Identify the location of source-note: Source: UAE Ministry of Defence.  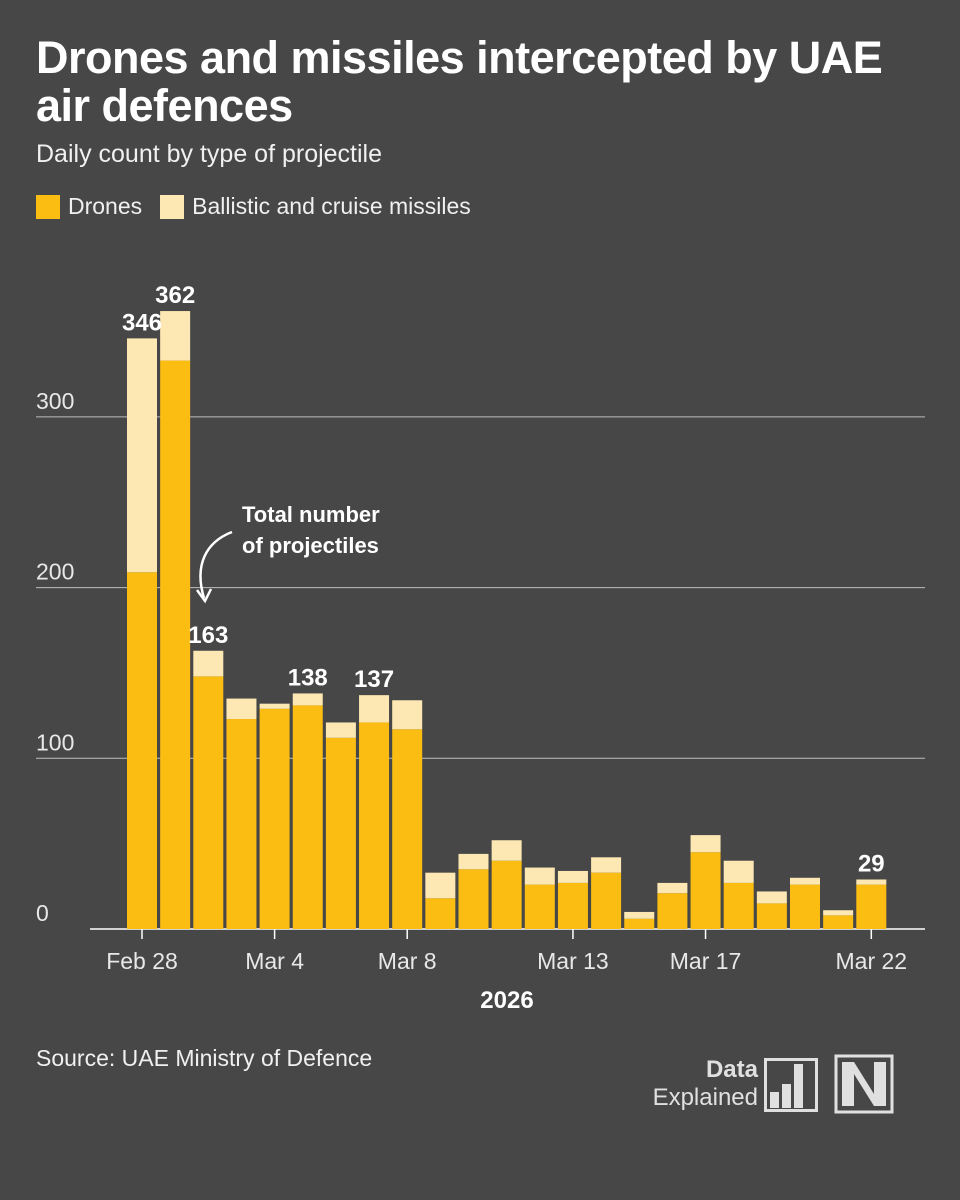
(204, 1058).